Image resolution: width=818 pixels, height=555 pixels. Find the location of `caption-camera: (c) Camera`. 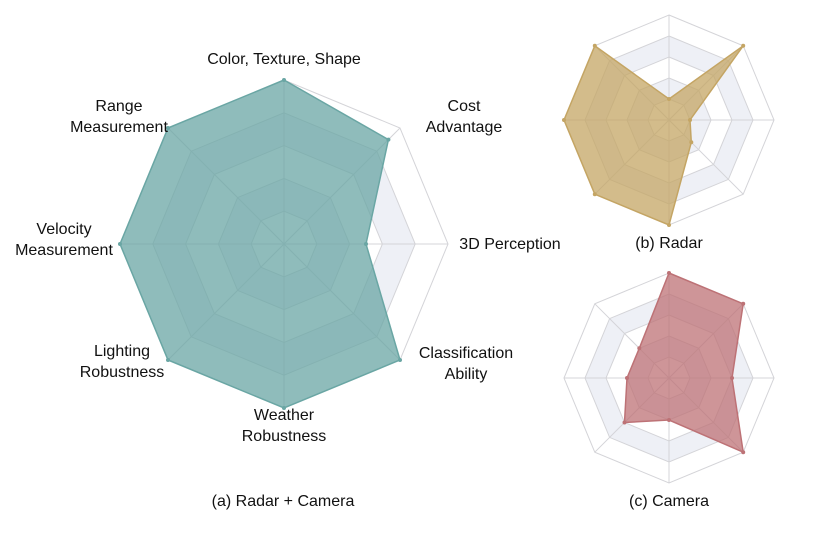

caption-camera: (c) Camera is located at coordinates (669, 501).